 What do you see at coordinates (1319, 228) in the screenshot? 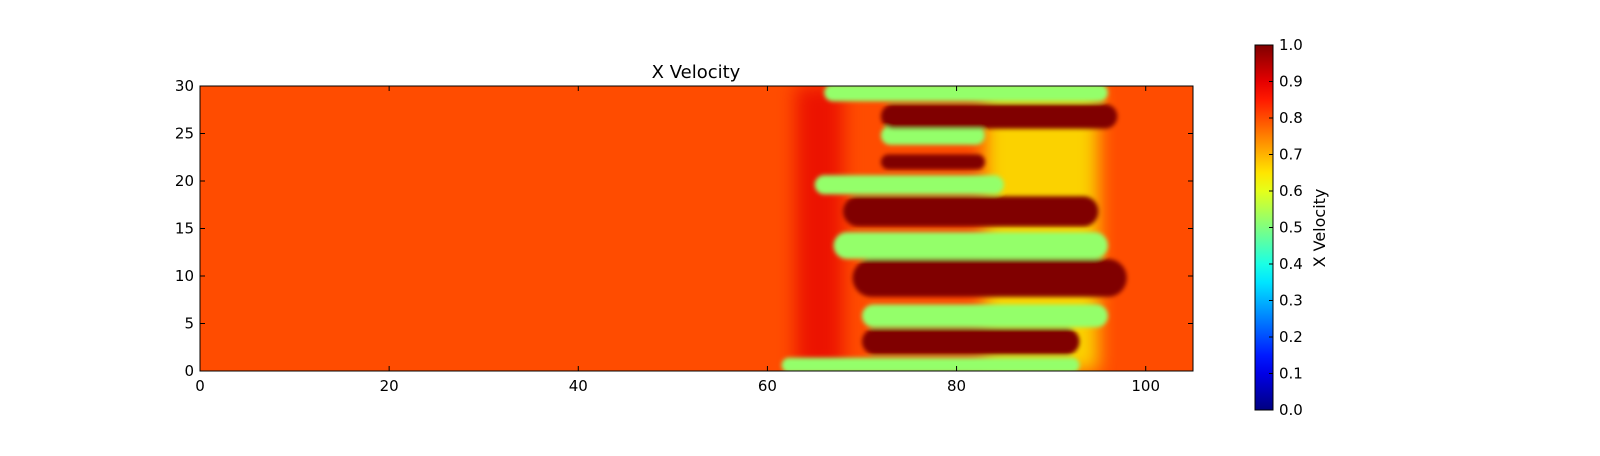
I see `colorbar-label: X Velocity` at bounding box center [1319, 228].